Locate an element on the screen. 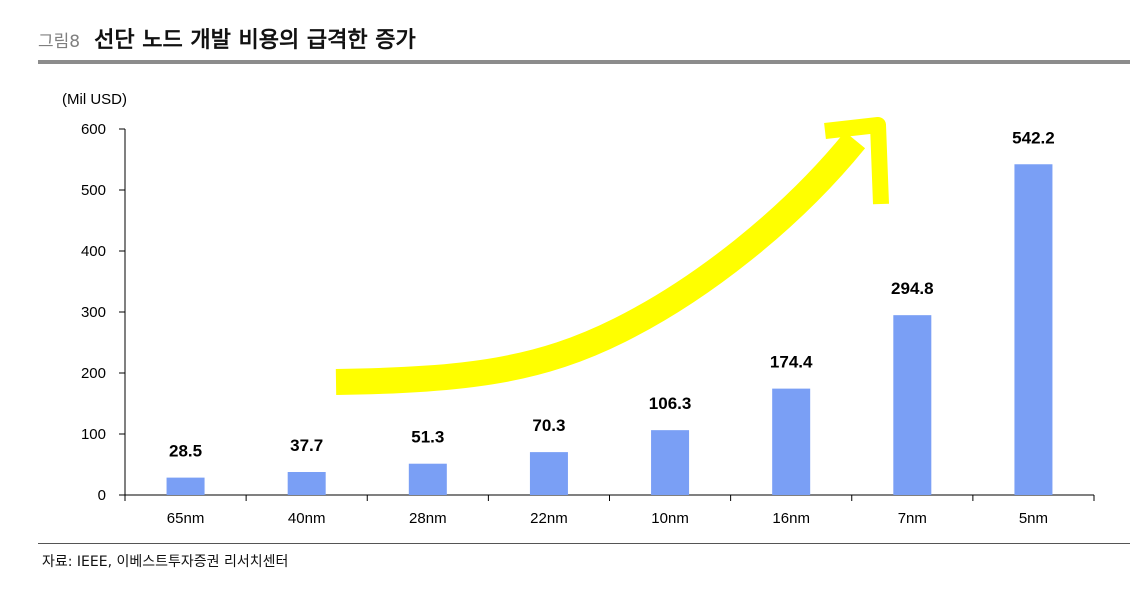 The height and width of the screenshot is (591, 1146). x-axis: 65nm 40nm 28nm 22nm 10nm 16nm 7nm 5nm is located at coordinates (609, 510).